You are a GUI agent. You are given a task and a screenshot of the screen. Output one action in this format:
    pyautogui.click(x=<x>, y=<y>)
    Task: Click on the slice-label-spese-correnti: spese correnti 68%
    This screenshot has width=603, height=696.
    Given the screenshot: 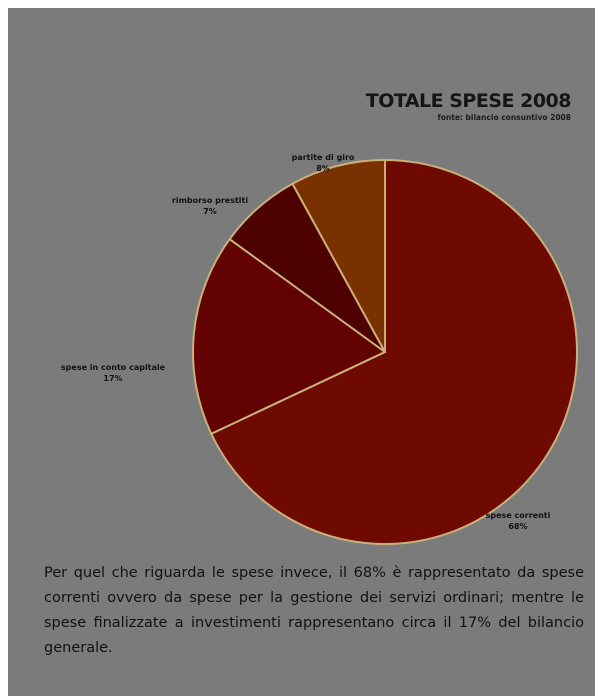 What is the action you would take?
    pyautogui.click(x=518, y=521)
    